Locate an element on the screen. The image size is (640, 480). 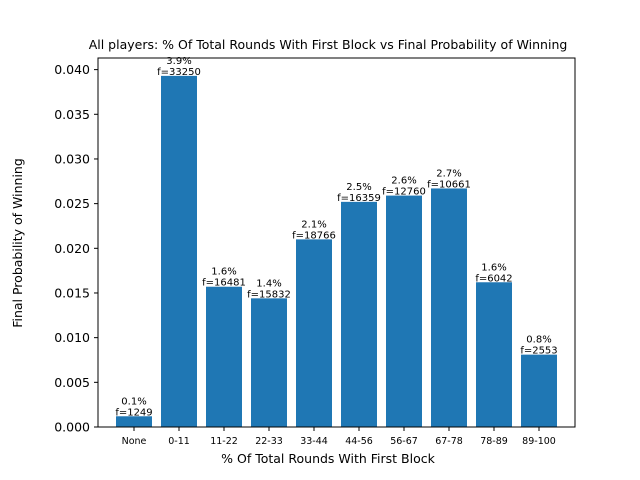
x-axis-label: % Of Total Rounds With First Block is located at coordinates (328, 458).